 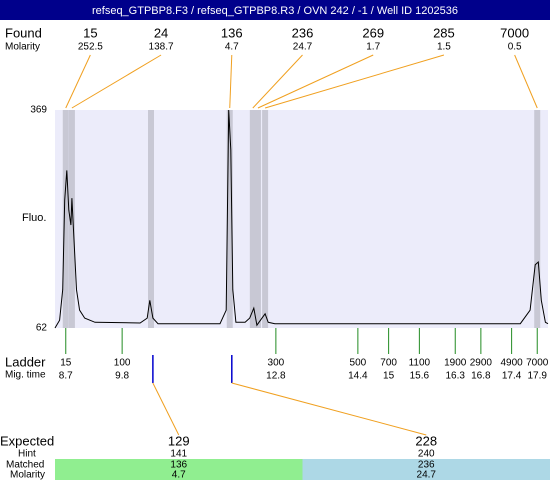 I want to click on ladder-label: Ladder, so click(x=25, y=361).